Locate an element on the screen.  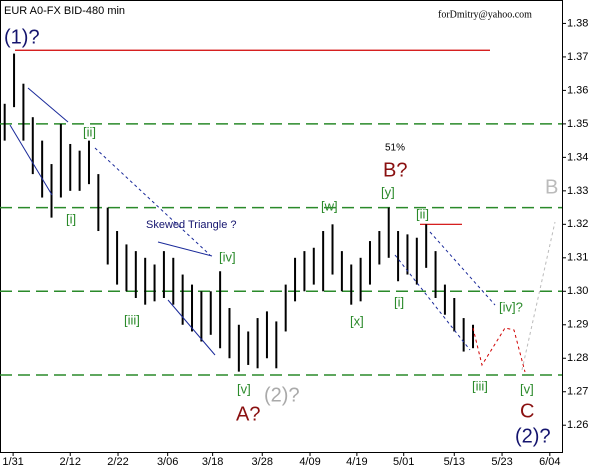
x-tick-label: 2/22 is located at coordinates (117, 462).